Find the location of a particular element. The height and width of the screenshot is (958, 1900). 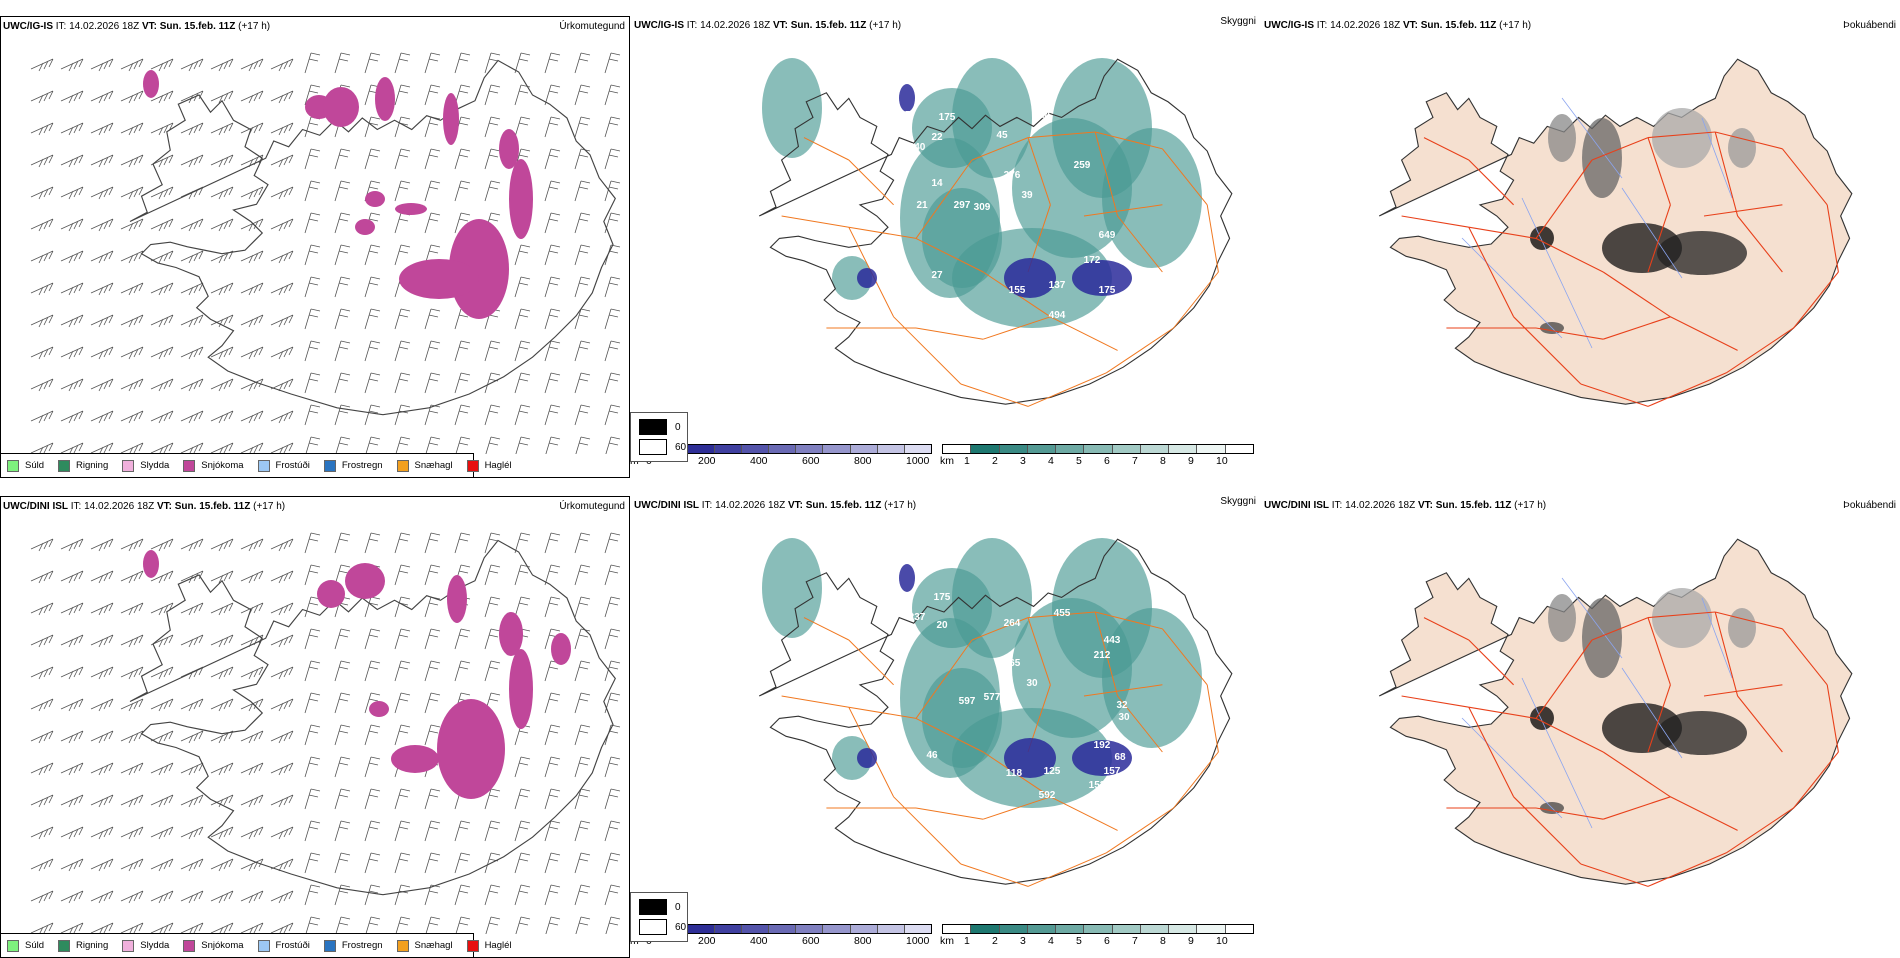

scale-tick-label: 1 is located at coordinates (967, 941).